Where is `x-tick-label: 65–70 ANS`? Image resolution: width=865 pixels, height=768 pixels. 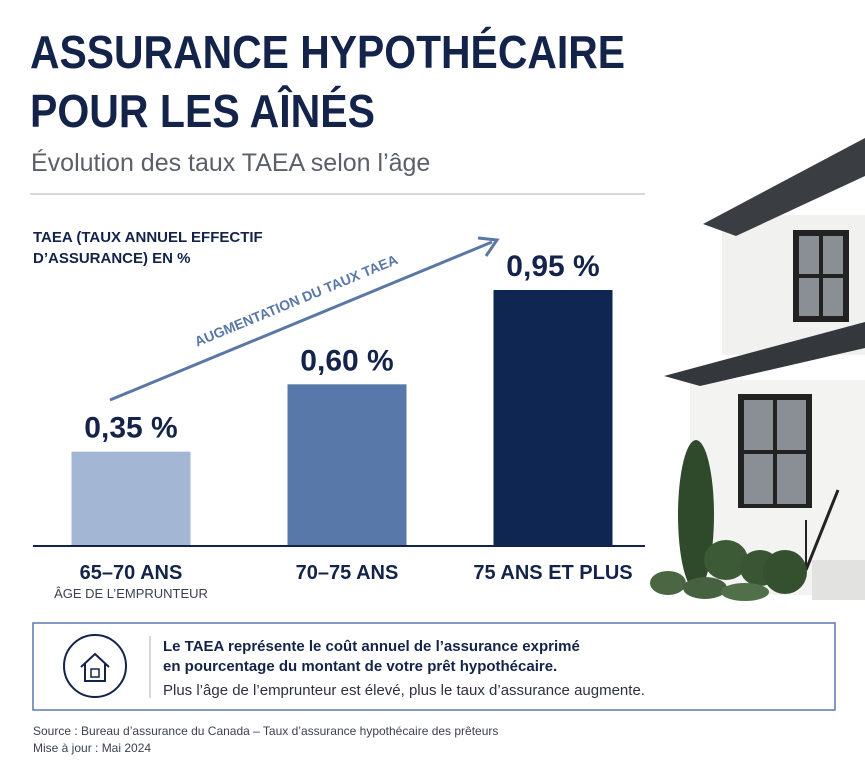 x-tick-label: 65–70 ANS is located at coordinates (131, 573).